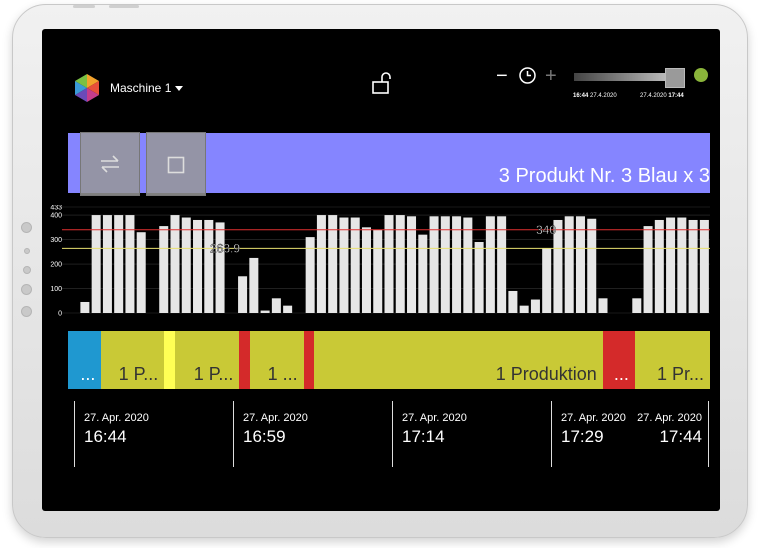 This screenshot has width=768, height=548. What do you see at coordinates (105, 436) in the screenshot?
I see `time-axis-time: 16:44` at bounding box center [105, 436].